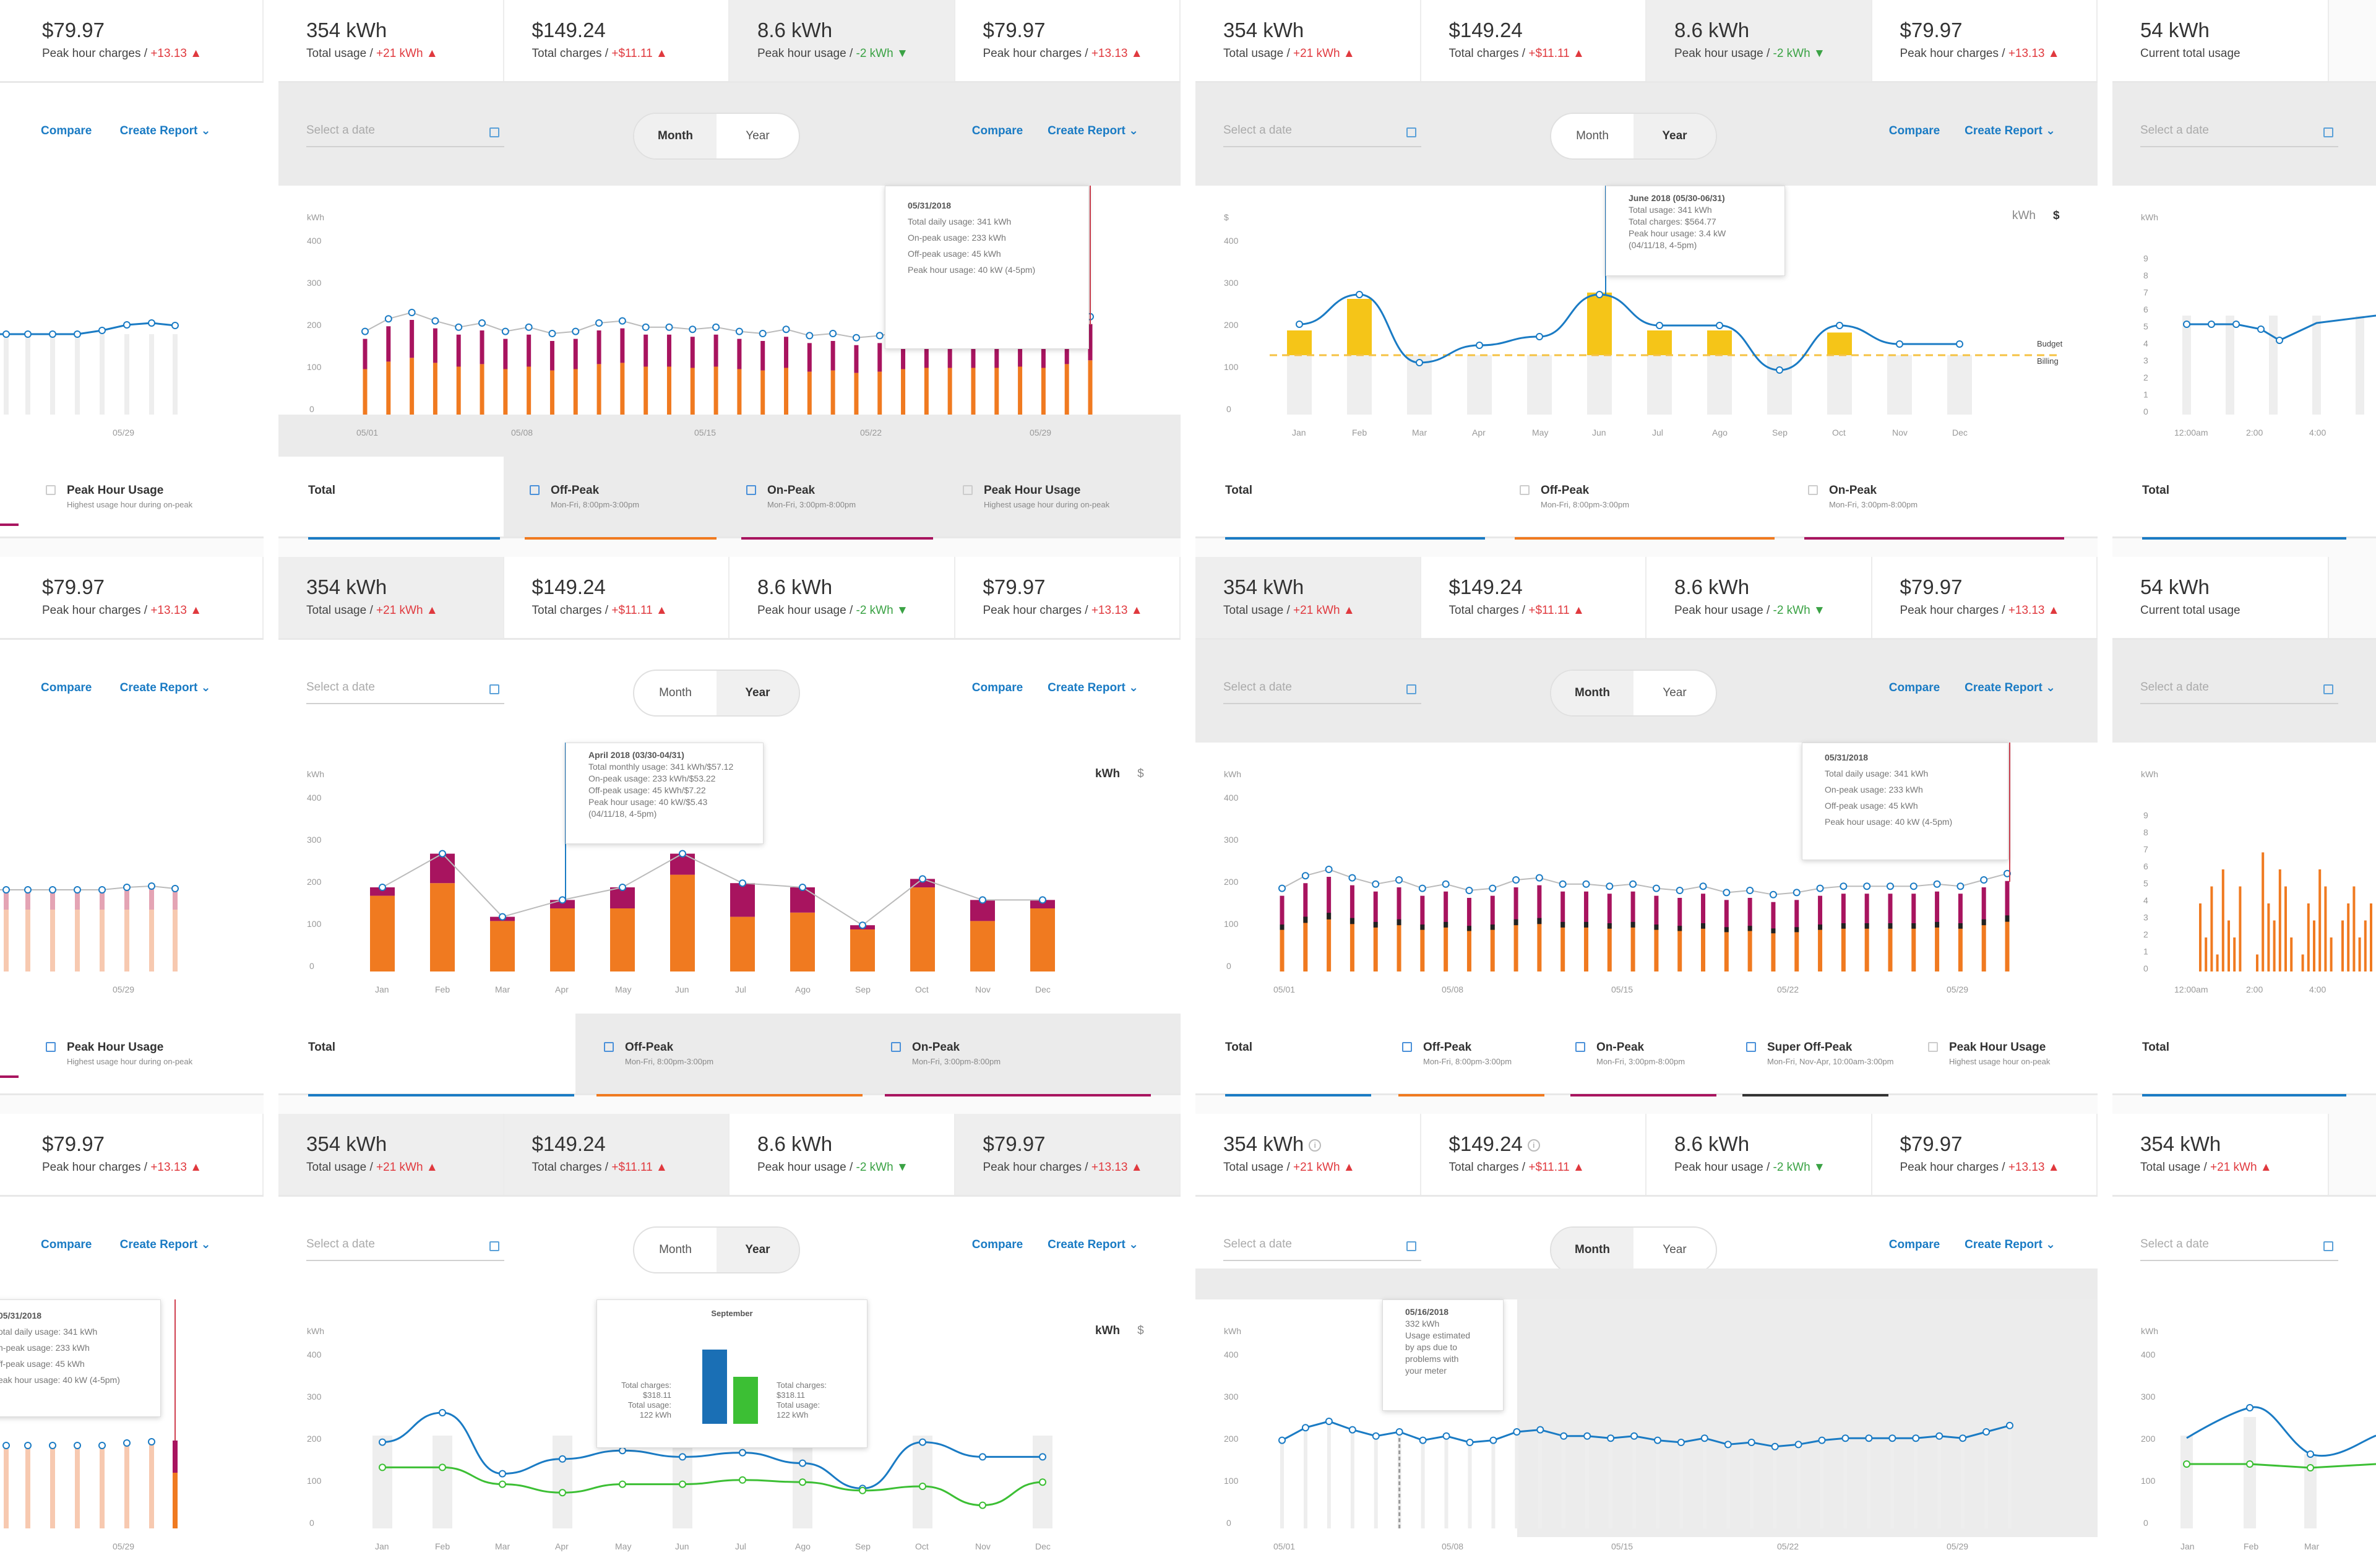 The width and height of the screenshot is (2376, 1568). What do you see at coordinates (1108, 773) in the screenshot?
I see `unit-kwh: kWh` at bounding box center [1108, 773].